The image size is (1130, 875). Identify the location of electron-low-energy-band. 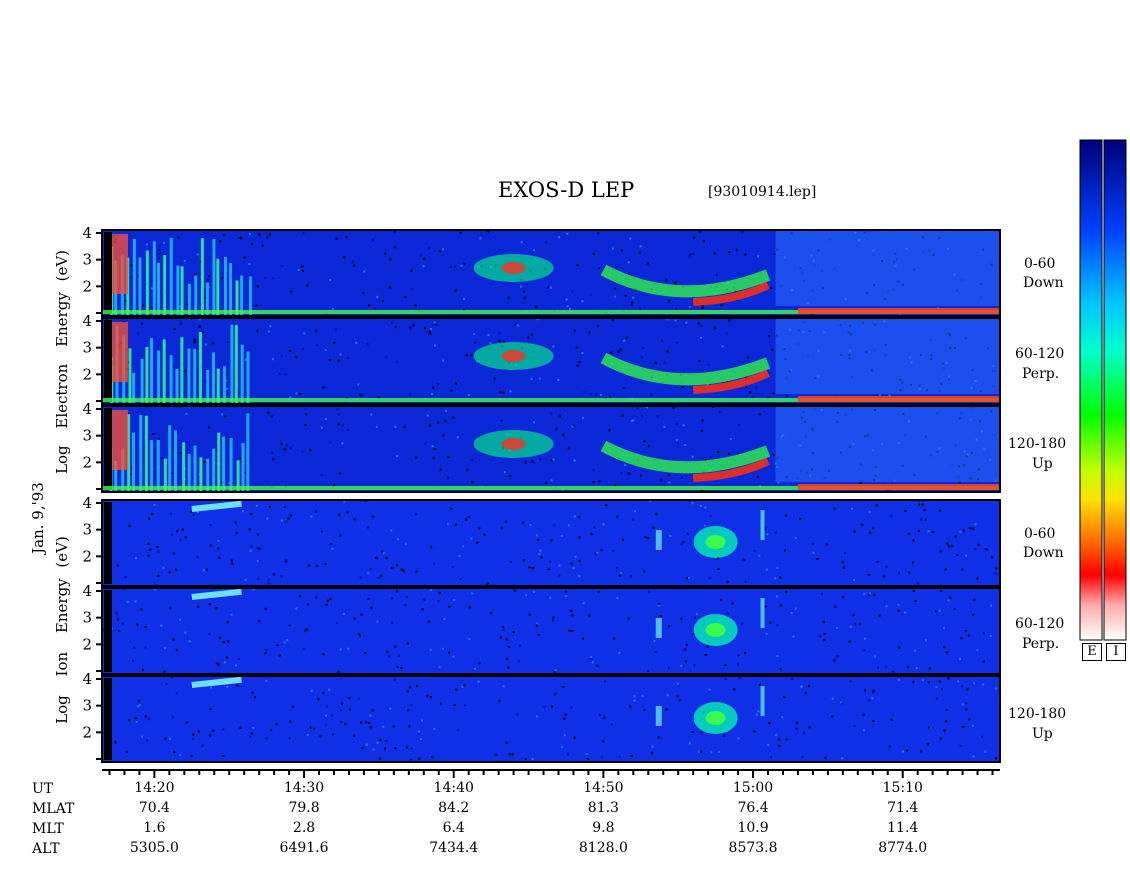
(898, 487).